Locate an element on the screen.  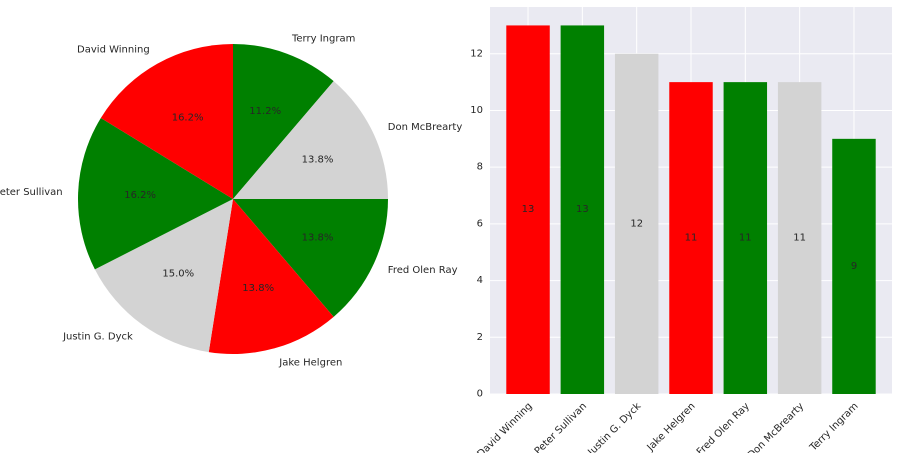
x-tick-label: David Winning is located at coordinates (505, 427).